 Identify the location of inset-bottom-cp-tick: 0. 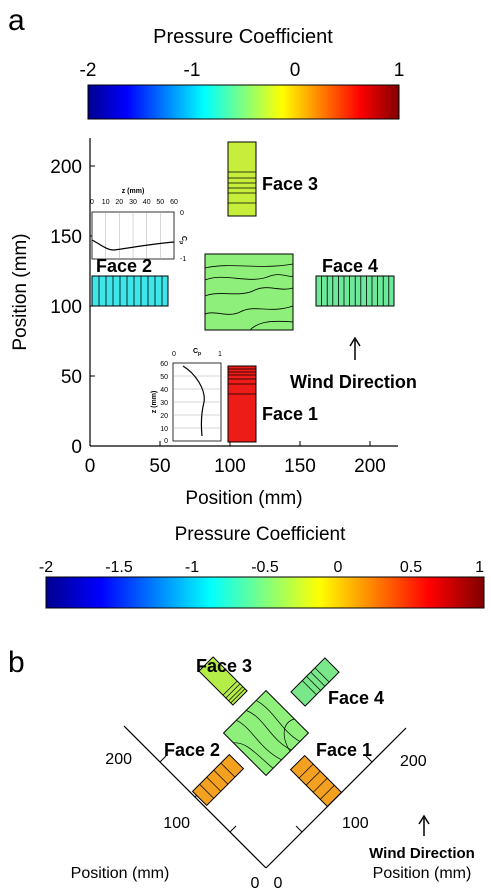
(174, 354).